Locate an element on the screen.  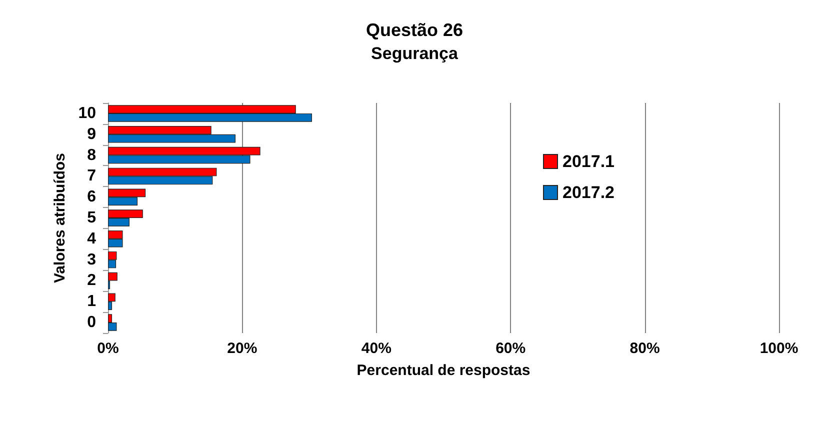
y-tick-label: 7 is located at coordinates (91, 176).